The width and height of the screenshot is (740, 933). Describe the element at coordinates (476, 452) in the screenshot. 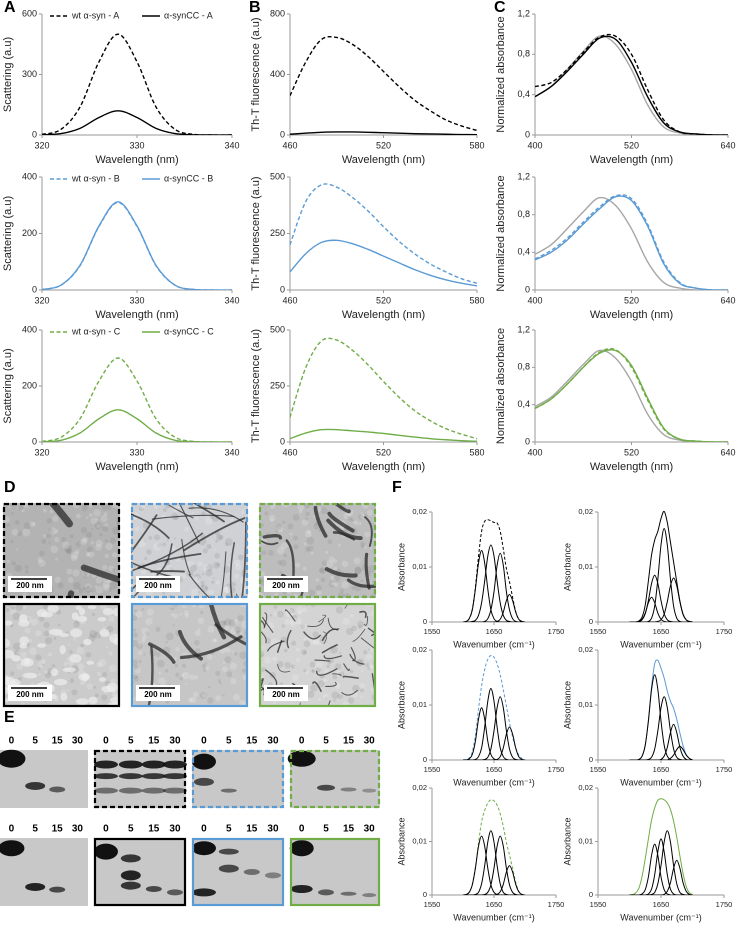

I see `x-tick-label: 580` at that location.